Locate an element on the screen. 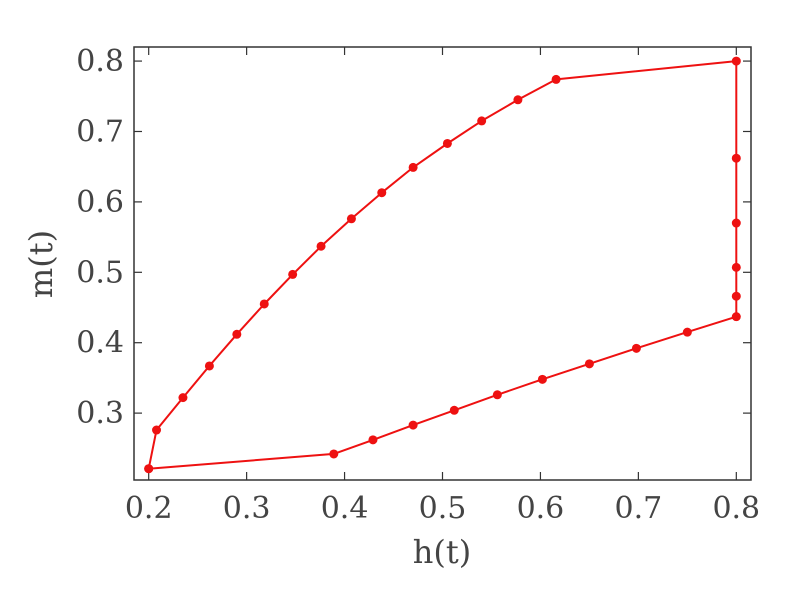 This screenshot has width=800, height=600. x-tick-label: 0.5 is located at coordinates (443, 508).